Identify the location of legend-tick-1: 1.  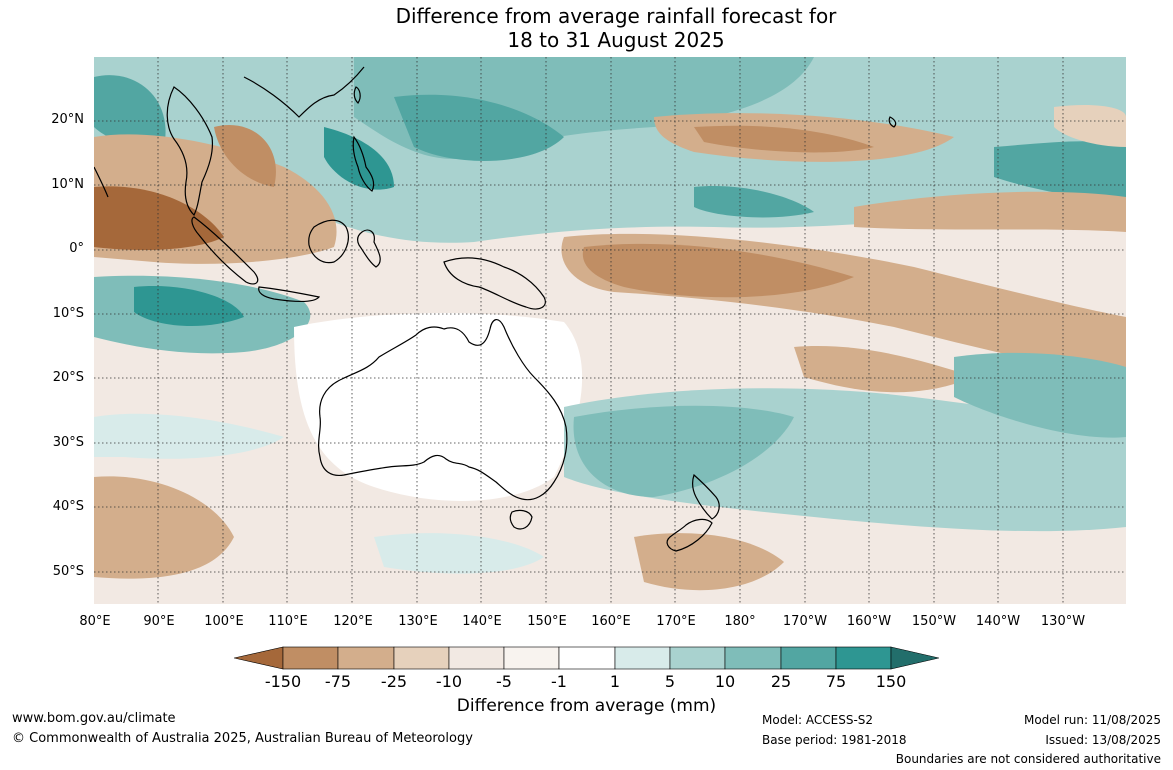
(615, 681).